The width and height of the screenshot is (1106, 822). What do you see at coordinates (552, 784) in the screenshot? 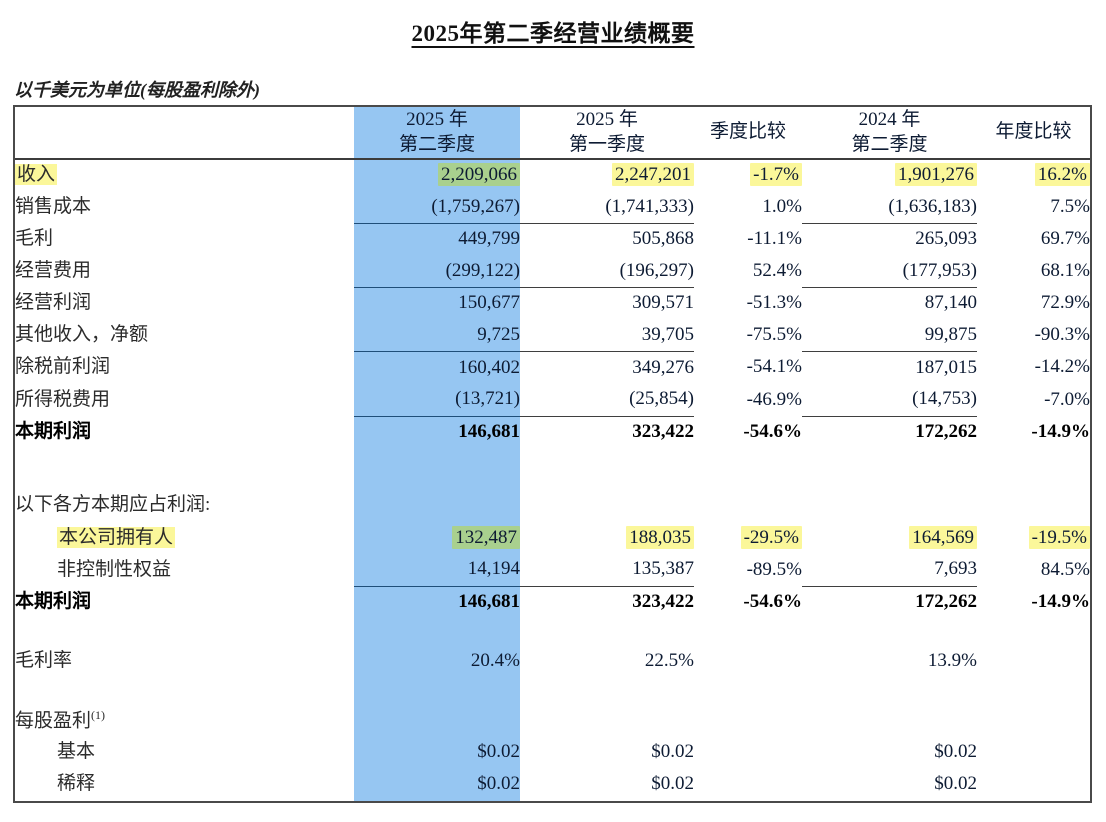
I see `table-row-eps-diluted: 稀释 $0.02 $0.02 $0.02` at bounding box center [552, 784].